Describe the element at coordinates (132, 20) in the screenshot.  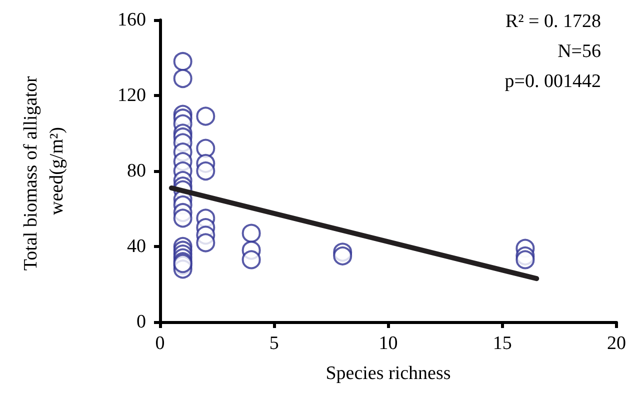
I see `y-tick-label: 160` at that location.